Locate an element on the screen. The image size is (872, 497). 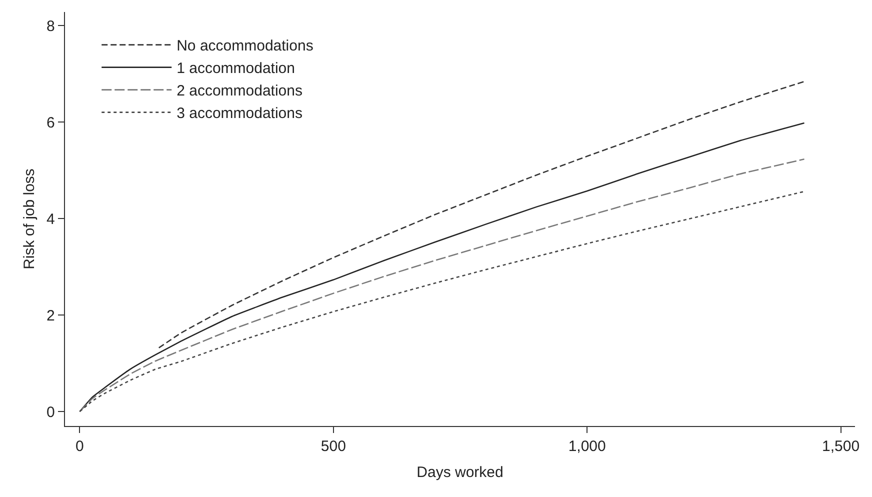
x-tick-label: 0 is located at coordinates (80, 447).